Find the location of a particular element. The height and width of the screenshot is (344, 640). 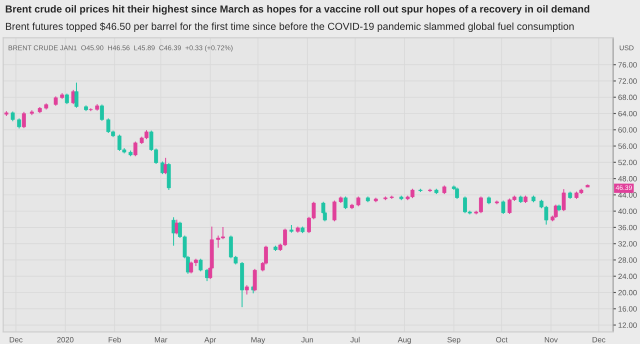

chart-title: Brent crude oil prices hit their highest since March as hopes for a vaccine roll out spur hopes of a recovery in oil demand is located at coordinates (298, 10).